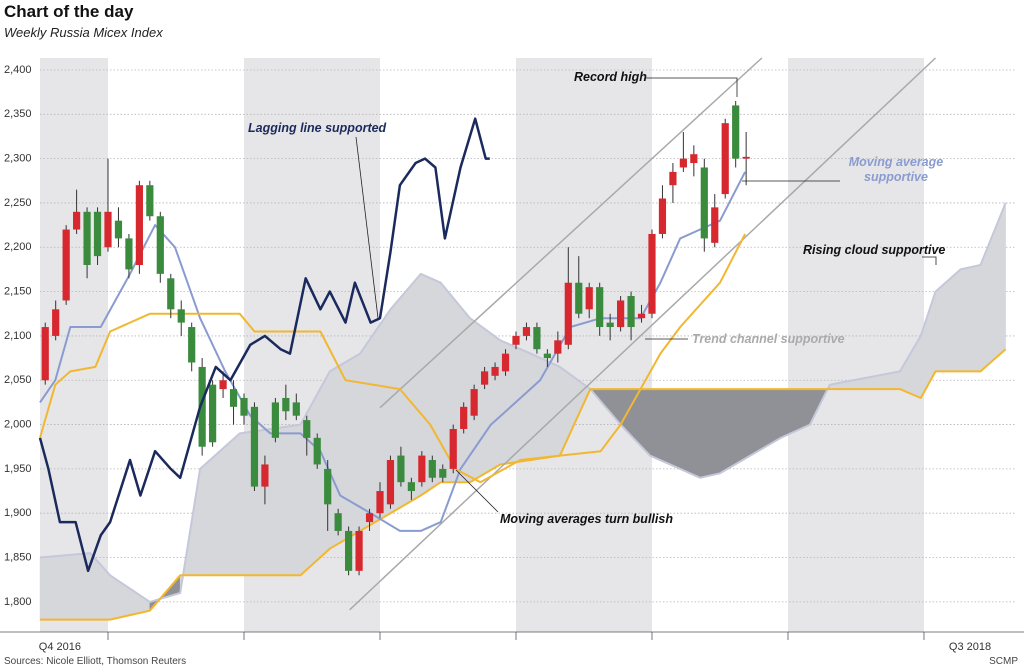 The image size is (1024, 672). What do you see at coordinates (768, 339) in the screenshot?
I see `annotation: Trend channel supportive` at bounding box center [768, 339].